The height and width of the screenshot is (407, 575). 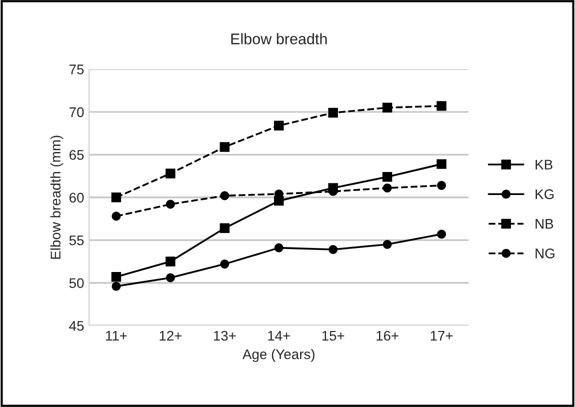 What do you see at coordinates (545, 253) in the screenshot?
I see `legend-label: NG` at bounding box center [545, 253].